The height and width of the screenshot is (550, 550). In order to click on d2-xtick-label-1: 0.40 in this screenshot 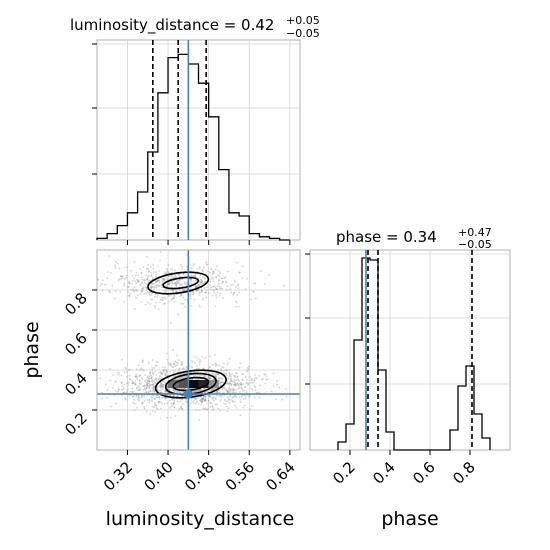, I will do `click(159, 476)`.